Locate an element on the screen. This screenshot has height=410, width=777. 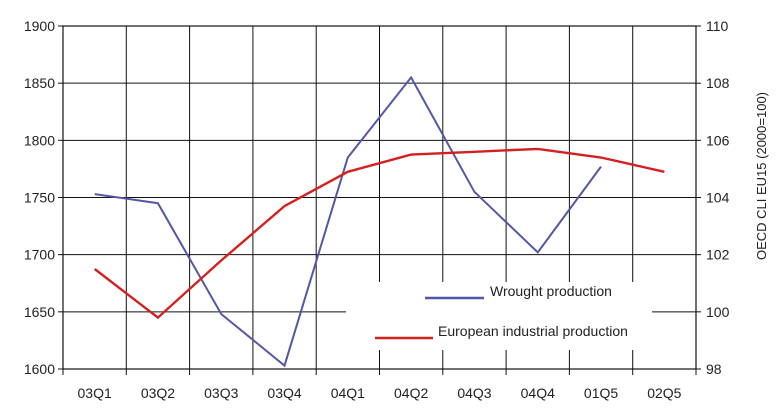
x-axis-ticks: 03Q1 03Q2 03Q3 03Q4 04Q1 04Q2 04Q3 04Q4 01Q5 02Q5 is located at coordinates (379, 385).